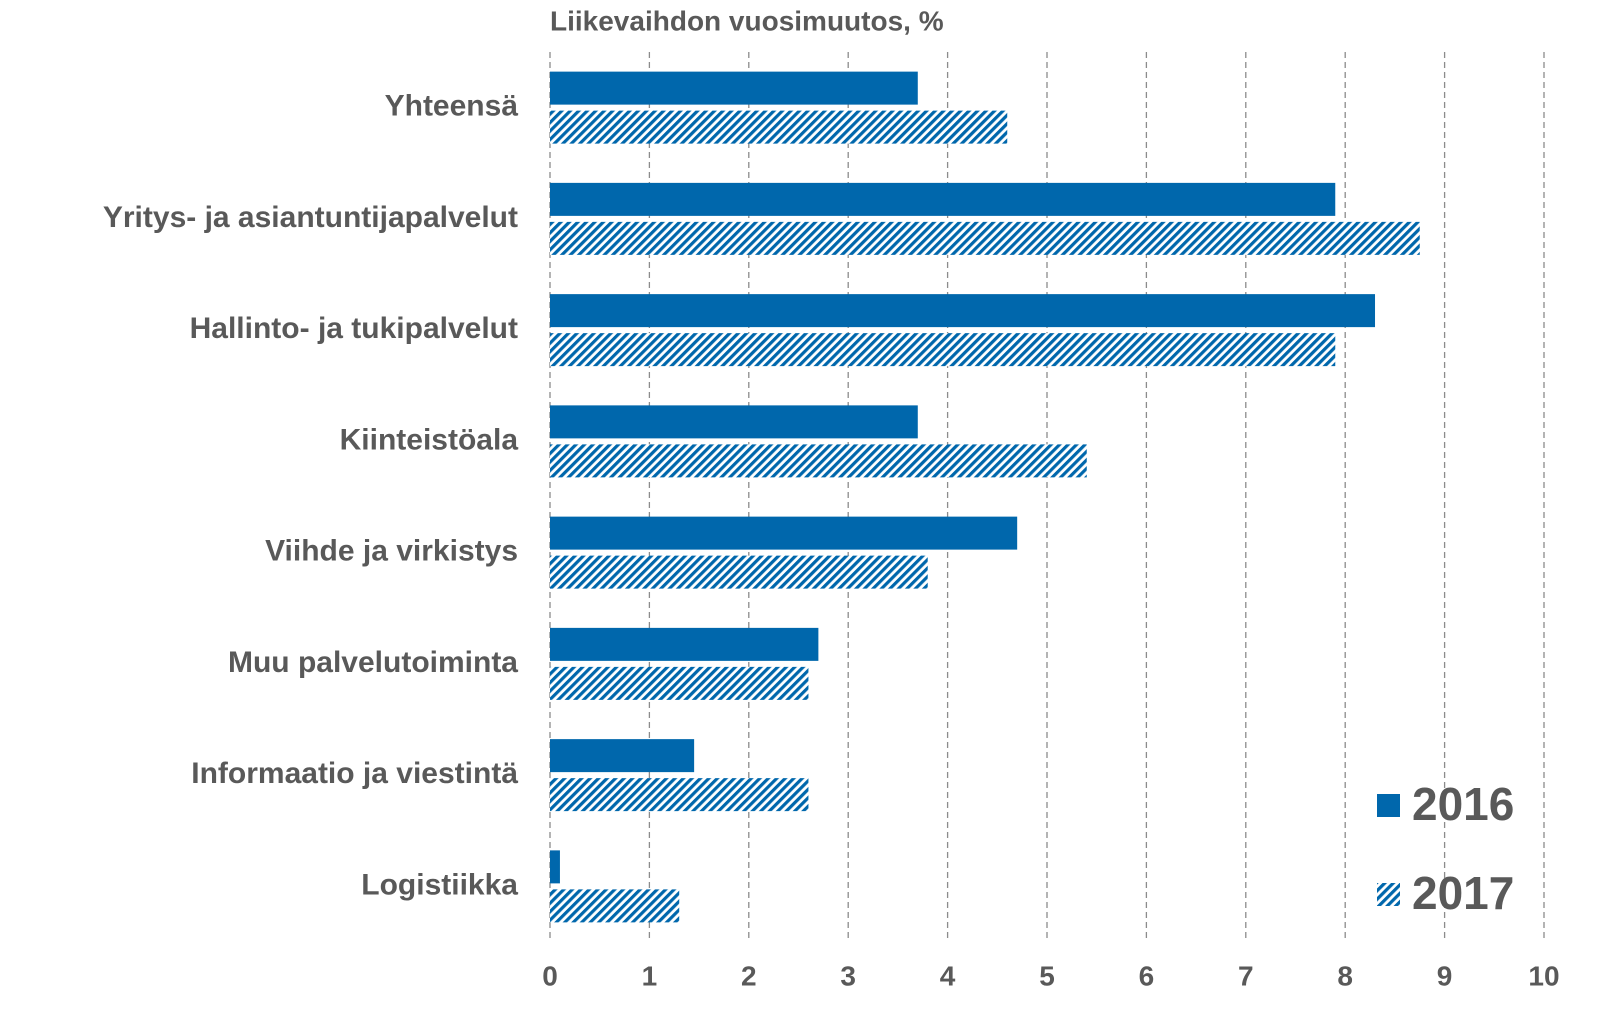  What do you see at coordinates (1463, 804) in the screenshot?
I see `legend-label: 2016` at bounding box center [1463, 804].